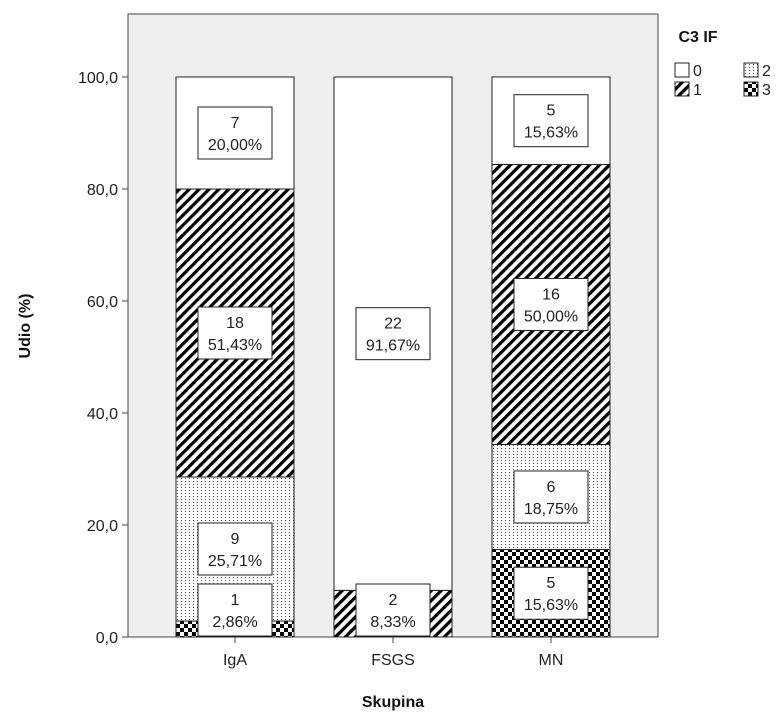  What do you see at coordinates (551, 316) in the screenshot?
I see `data-label-percent: 50,00%` at bounding box center [551, 316].